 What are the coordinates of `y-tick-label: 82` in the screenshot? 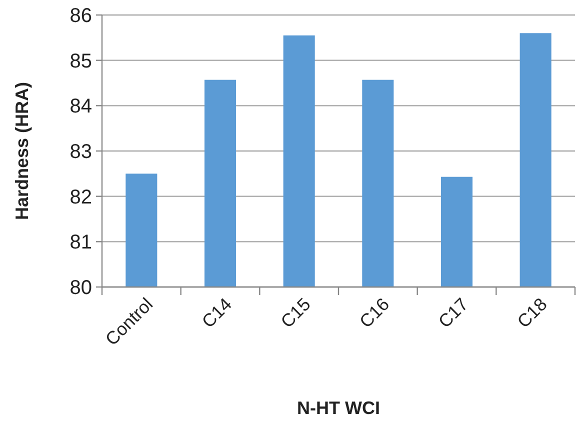 It's located at (81, 197).